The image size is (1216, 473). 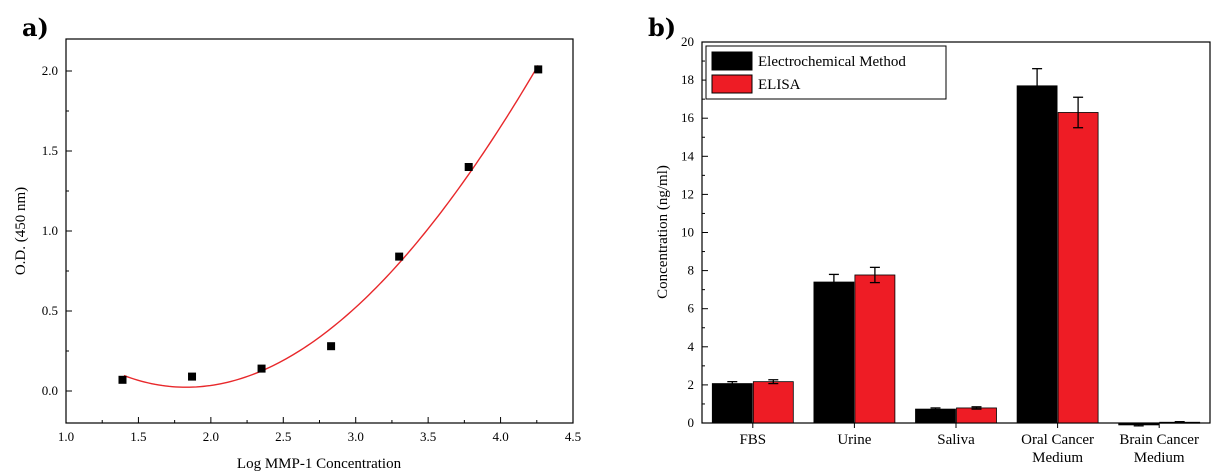 I want to click on category-label: Saliva, so click(x=956, y=440).